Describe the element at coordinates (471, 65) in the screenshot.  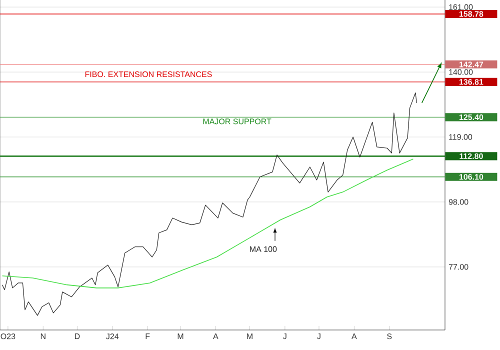
I see `ref-line-label: 142.47` at that location.